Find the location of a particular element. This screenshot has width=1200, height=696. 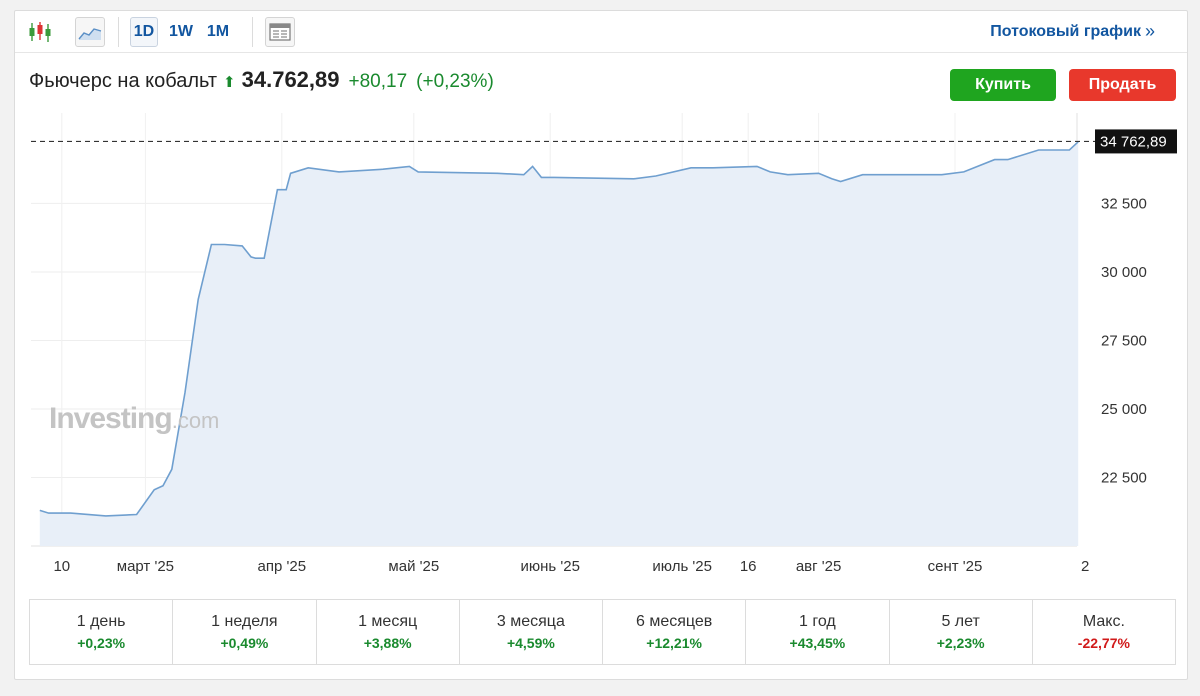

x-tick-label: 10 is located at coordinates (61, 566).